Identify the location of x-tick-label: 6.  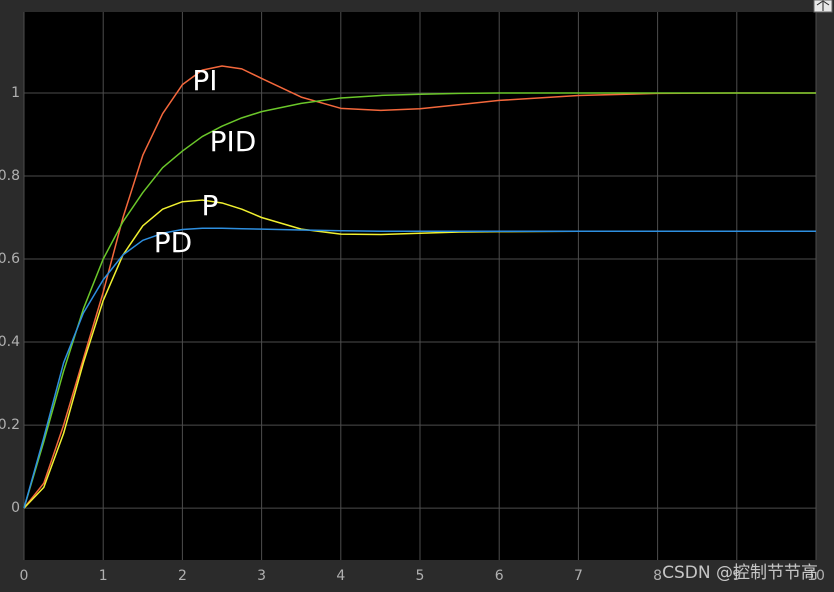
(499, 576).